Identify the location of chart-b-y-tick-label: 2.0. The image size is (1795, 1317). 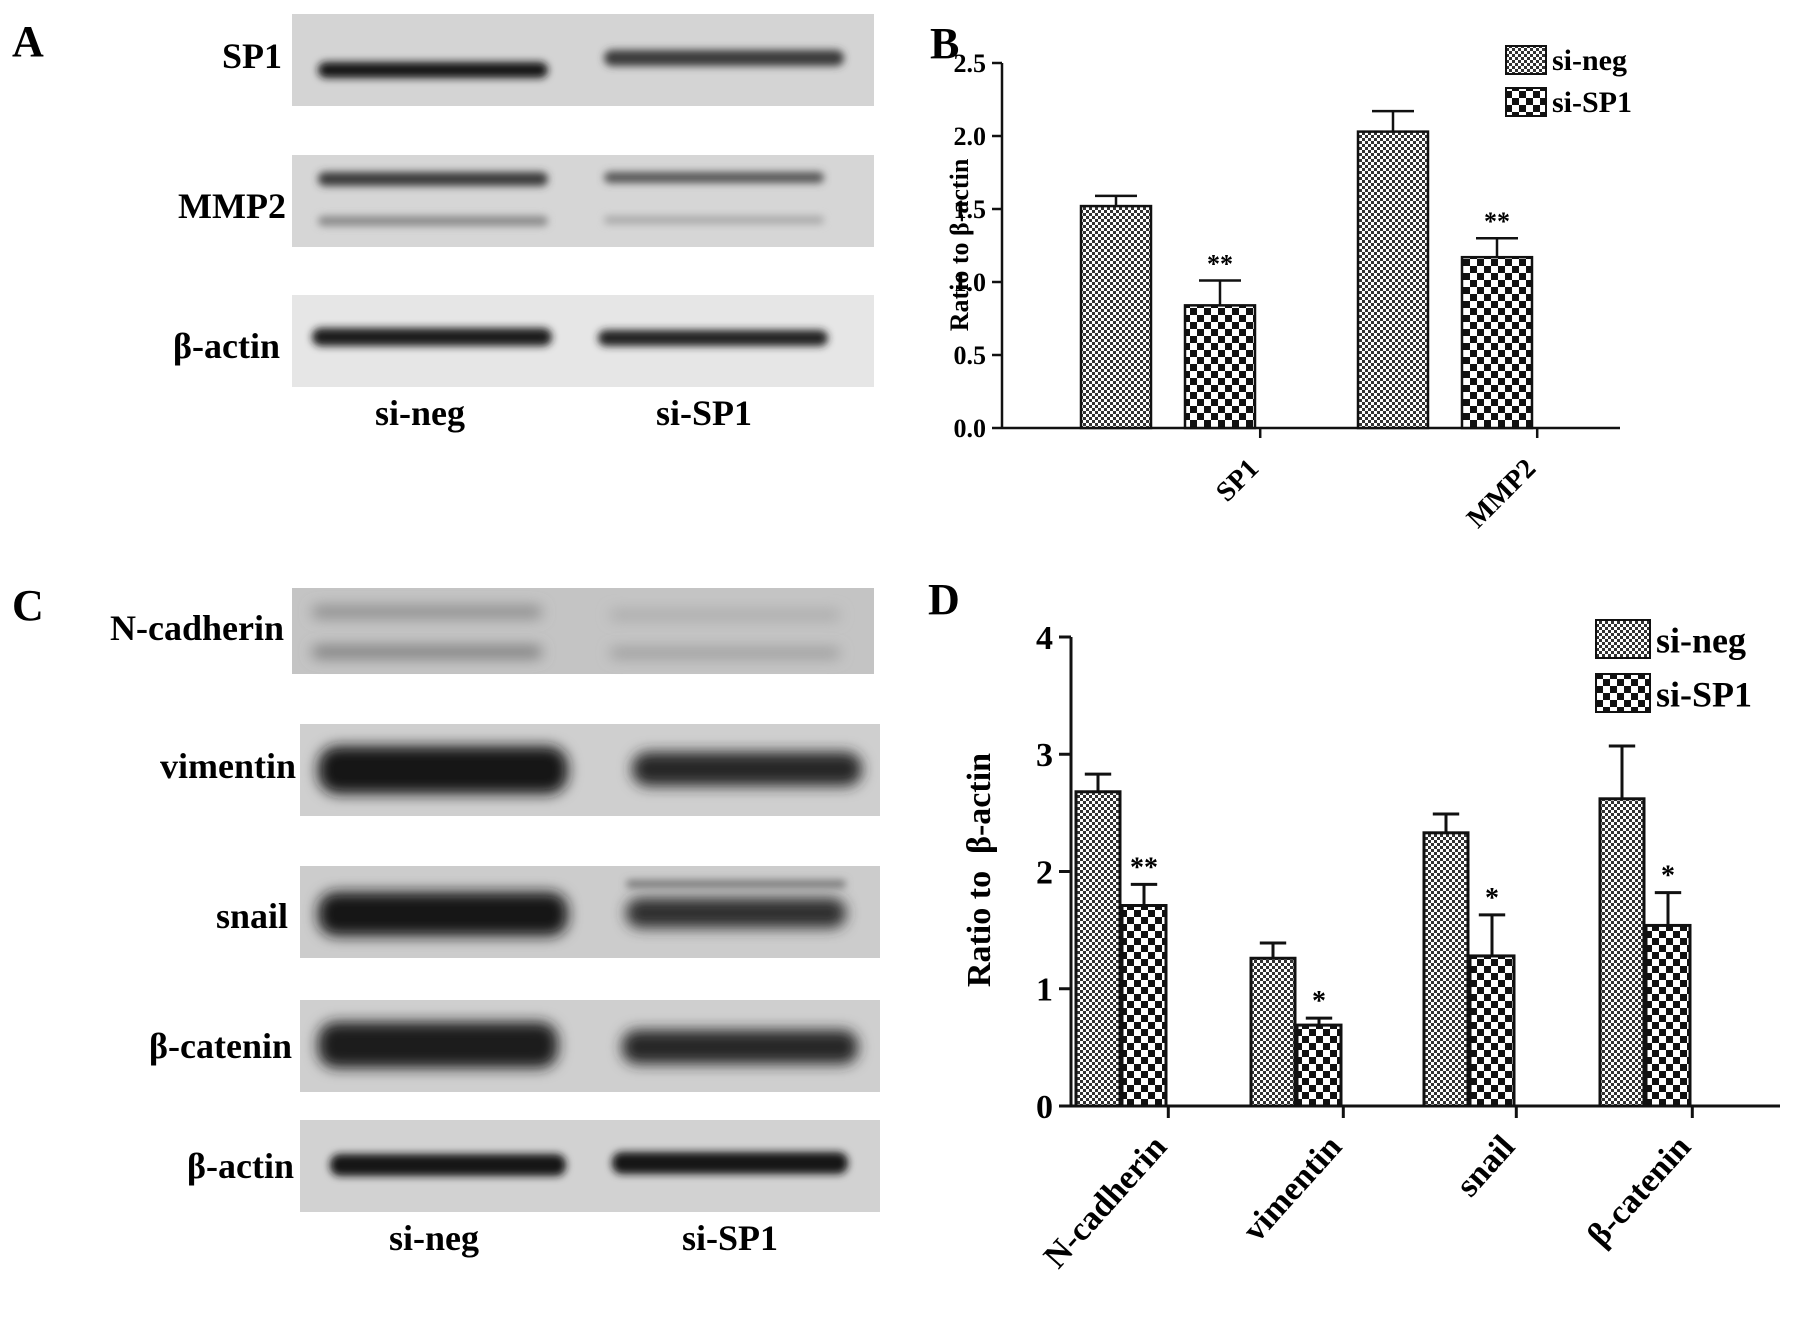
(970, 136).